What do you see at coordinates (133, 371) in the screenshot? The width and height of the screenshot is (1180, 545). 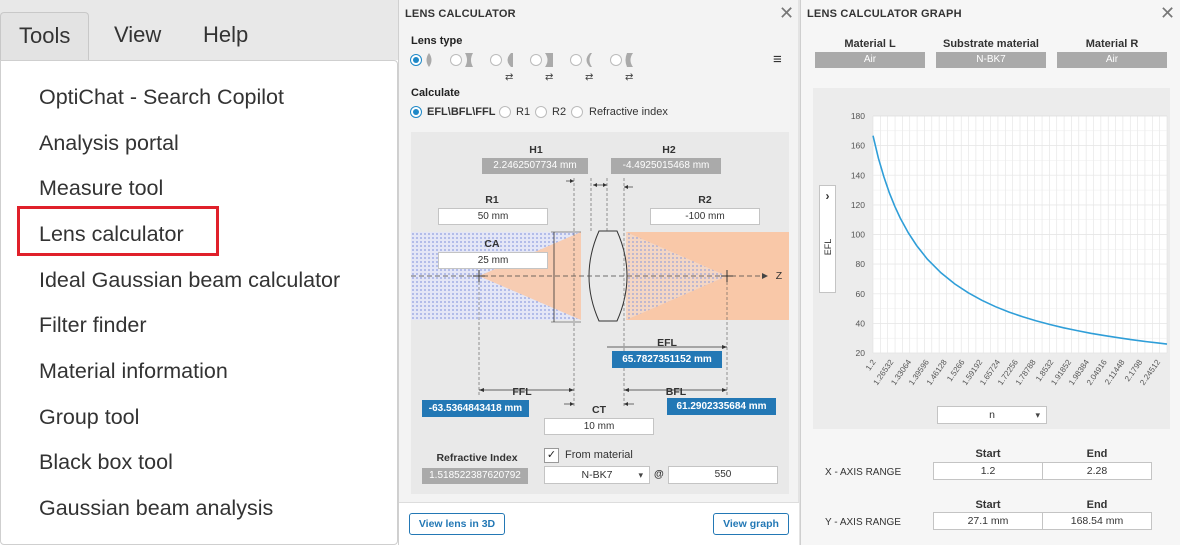 I see `menu-item-material-information: Material information` at bounding box center [133, 371].